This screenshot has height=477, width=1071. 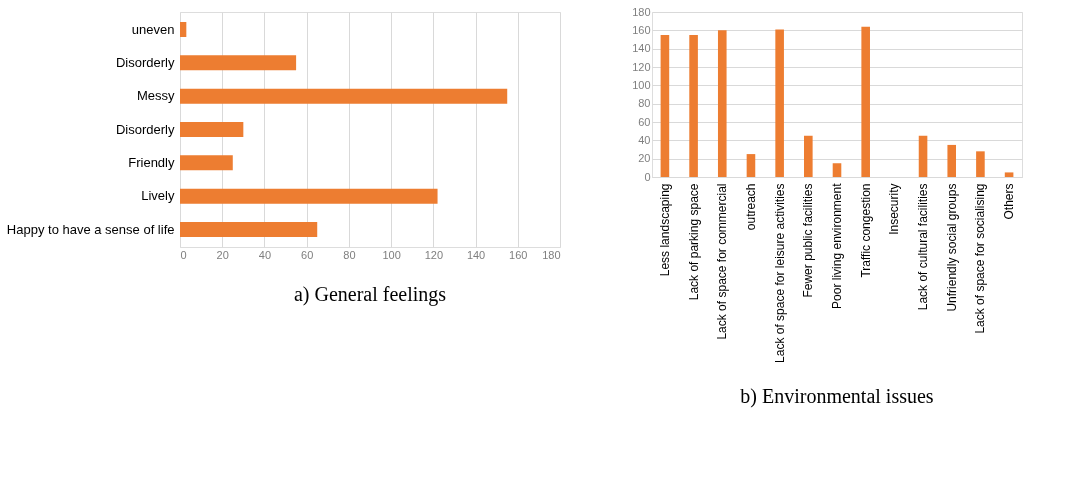 What do you see at coordinates (151, 162) in the screenshot?
I see `y-tick-label: Friendly` at bounding box center [151, 162].